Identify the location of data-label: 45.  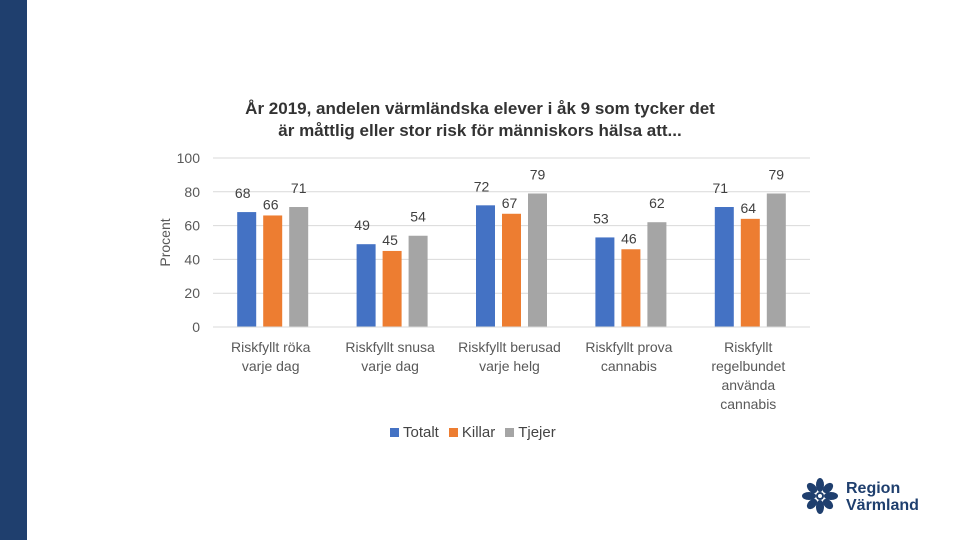
(390, 240).